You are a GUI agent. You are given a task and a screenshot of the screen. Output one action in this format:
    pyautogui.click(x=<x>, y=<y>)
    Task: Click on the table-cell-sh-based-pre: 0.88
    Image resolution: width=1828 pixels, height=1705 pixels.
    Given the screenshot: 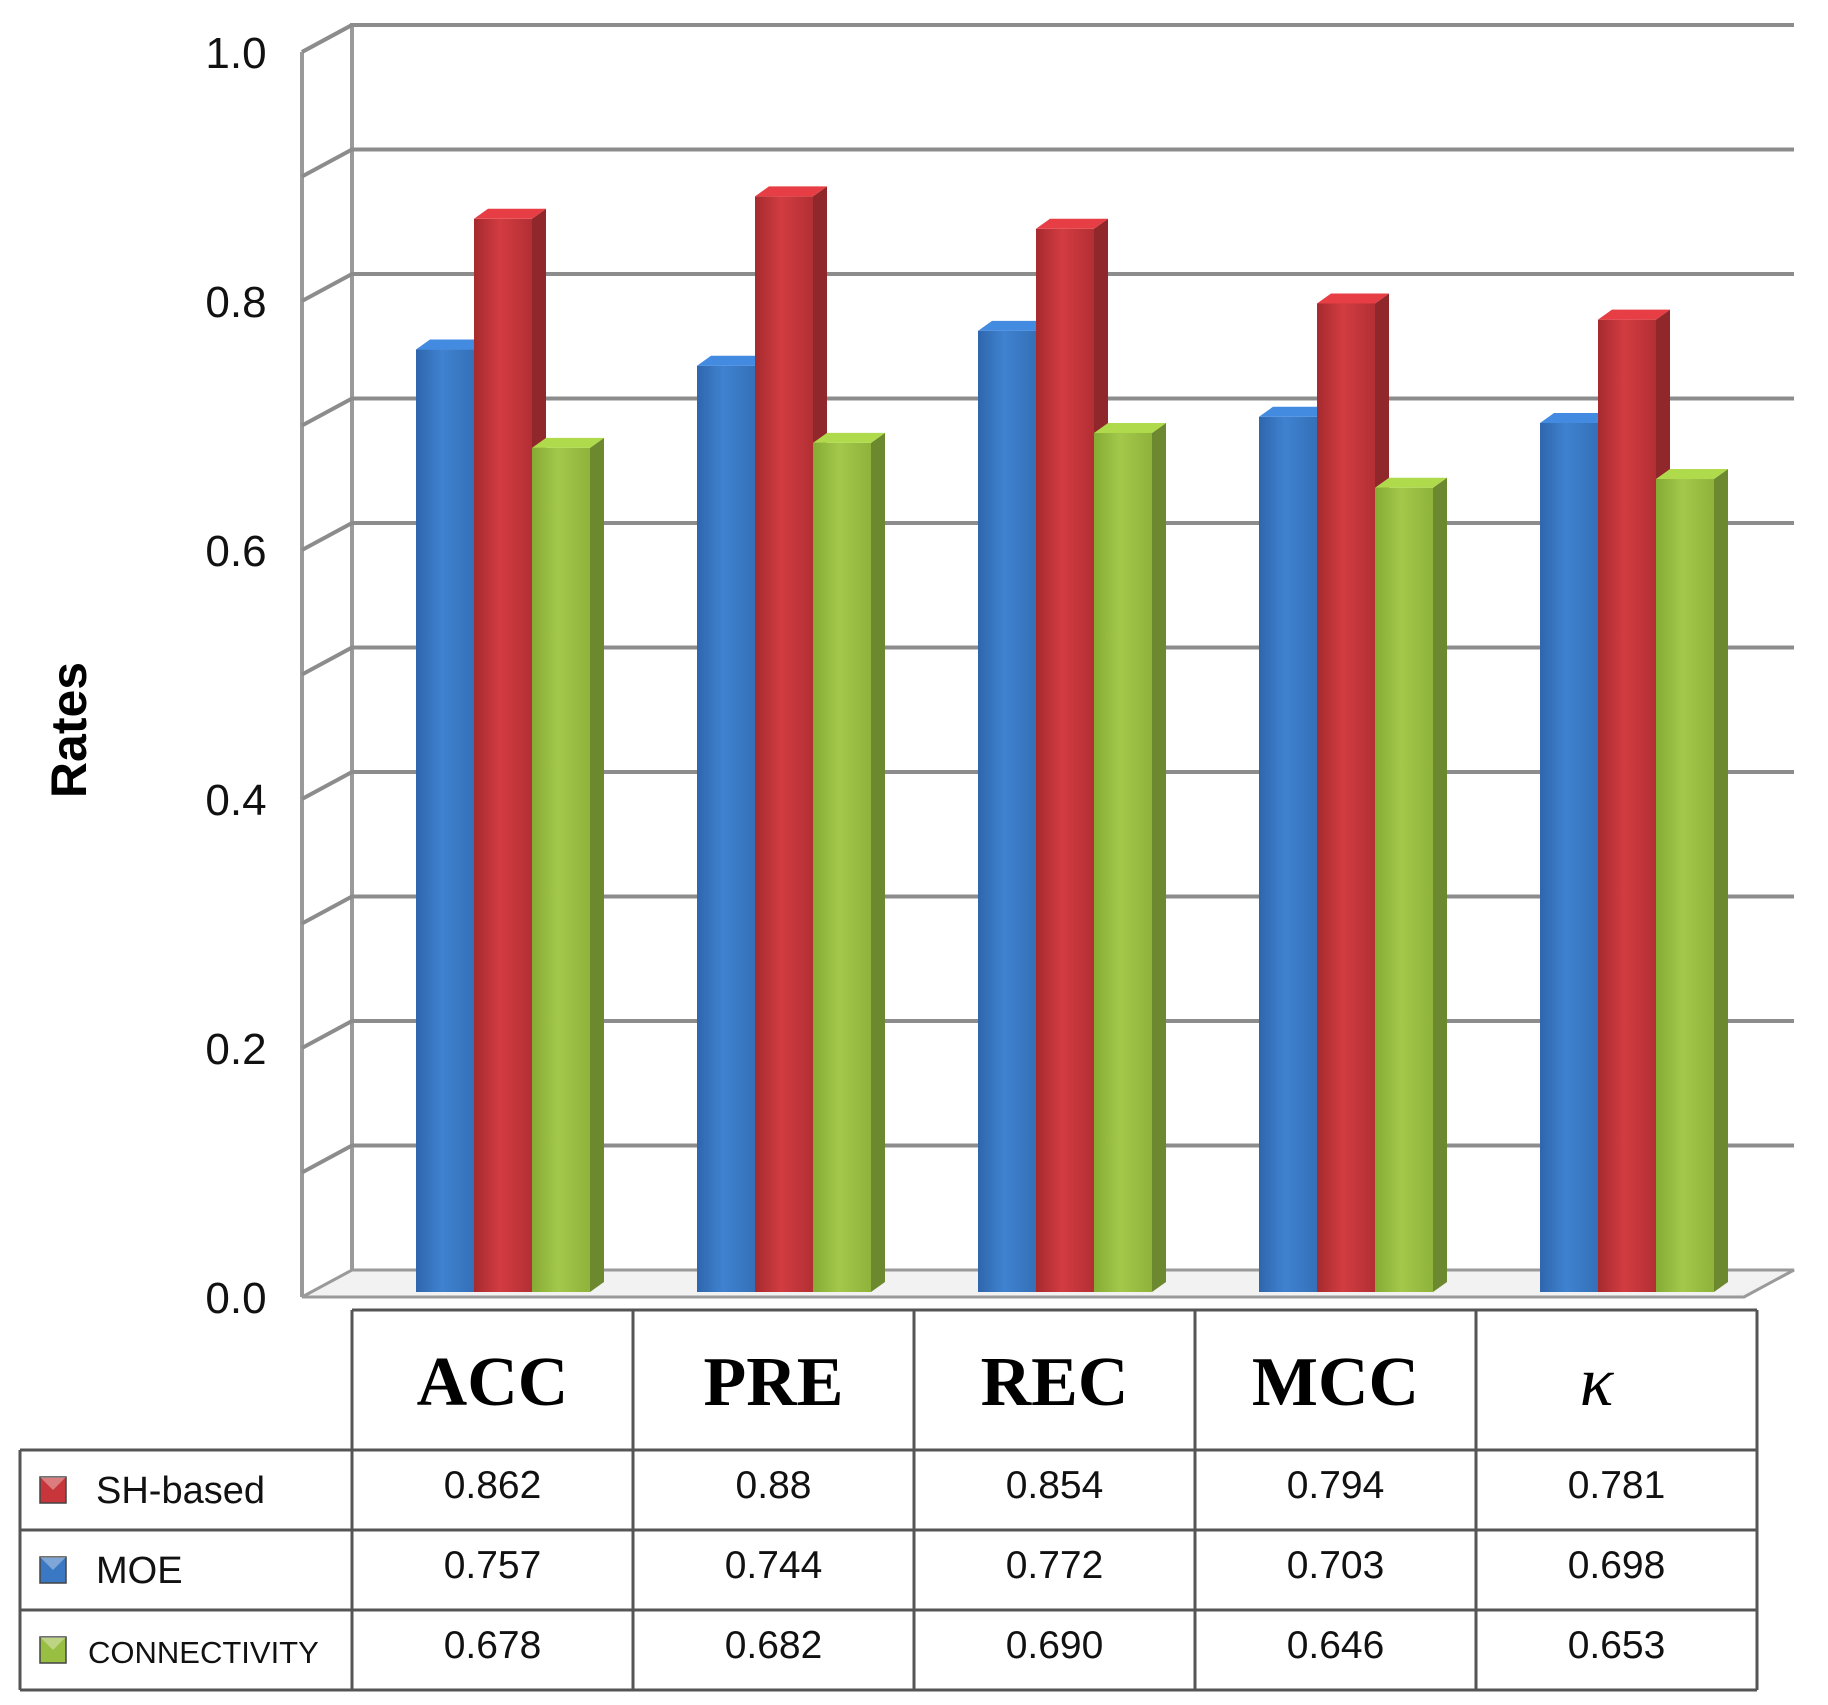 What is the action you would take?
    pyautogui.click(x=774, y=1485)
    